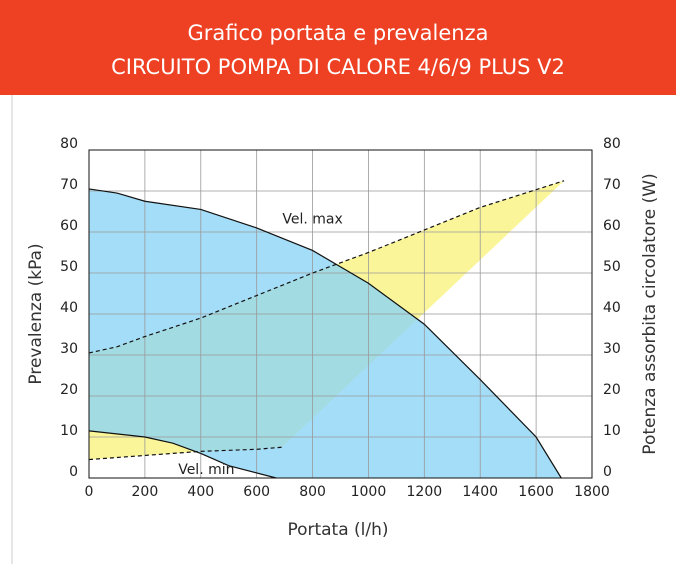 The width and height of the screenshot is (676, 564). I want to click on x-axis-label: Portata (l/h), so click(337, 530).